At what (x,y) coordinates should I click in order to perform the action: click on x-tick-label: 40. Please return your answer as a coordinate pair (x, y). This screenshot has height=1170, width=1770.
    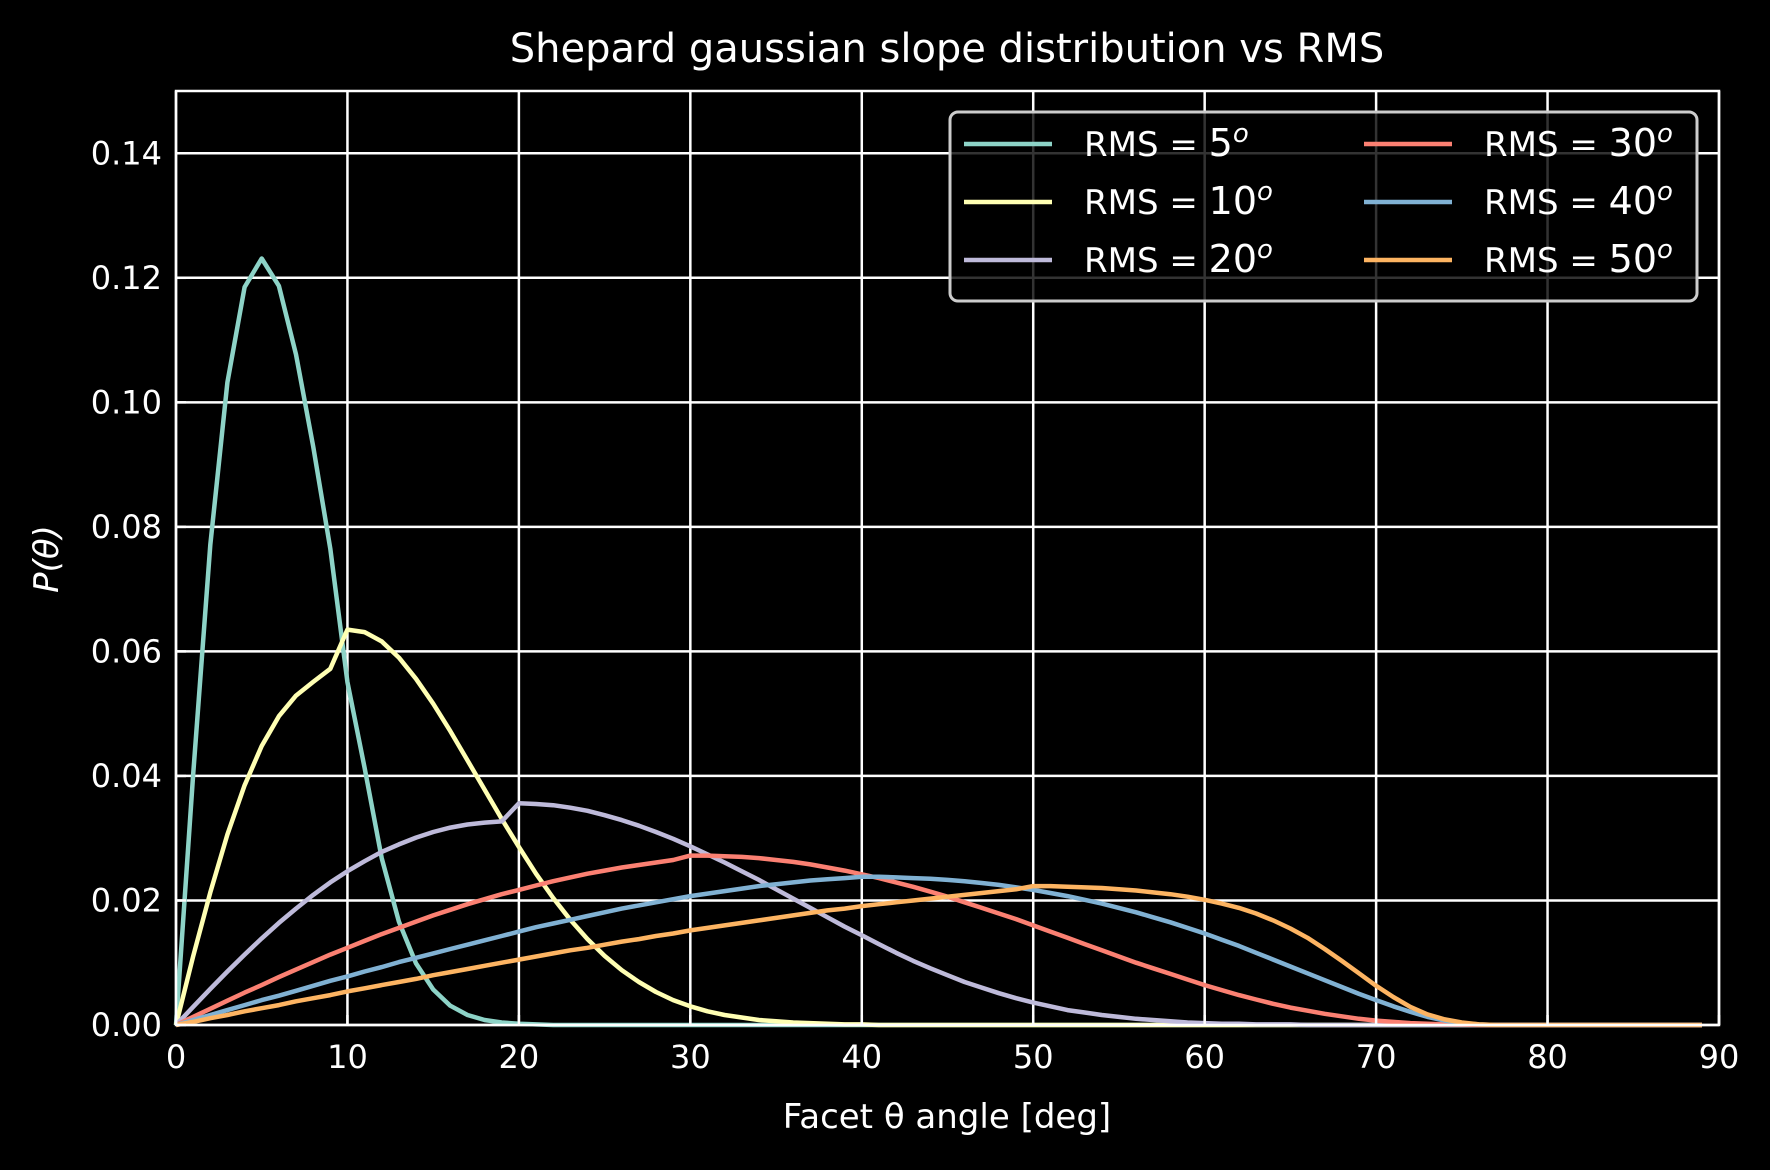
    Looking at the image, I should click on (861, 1057).